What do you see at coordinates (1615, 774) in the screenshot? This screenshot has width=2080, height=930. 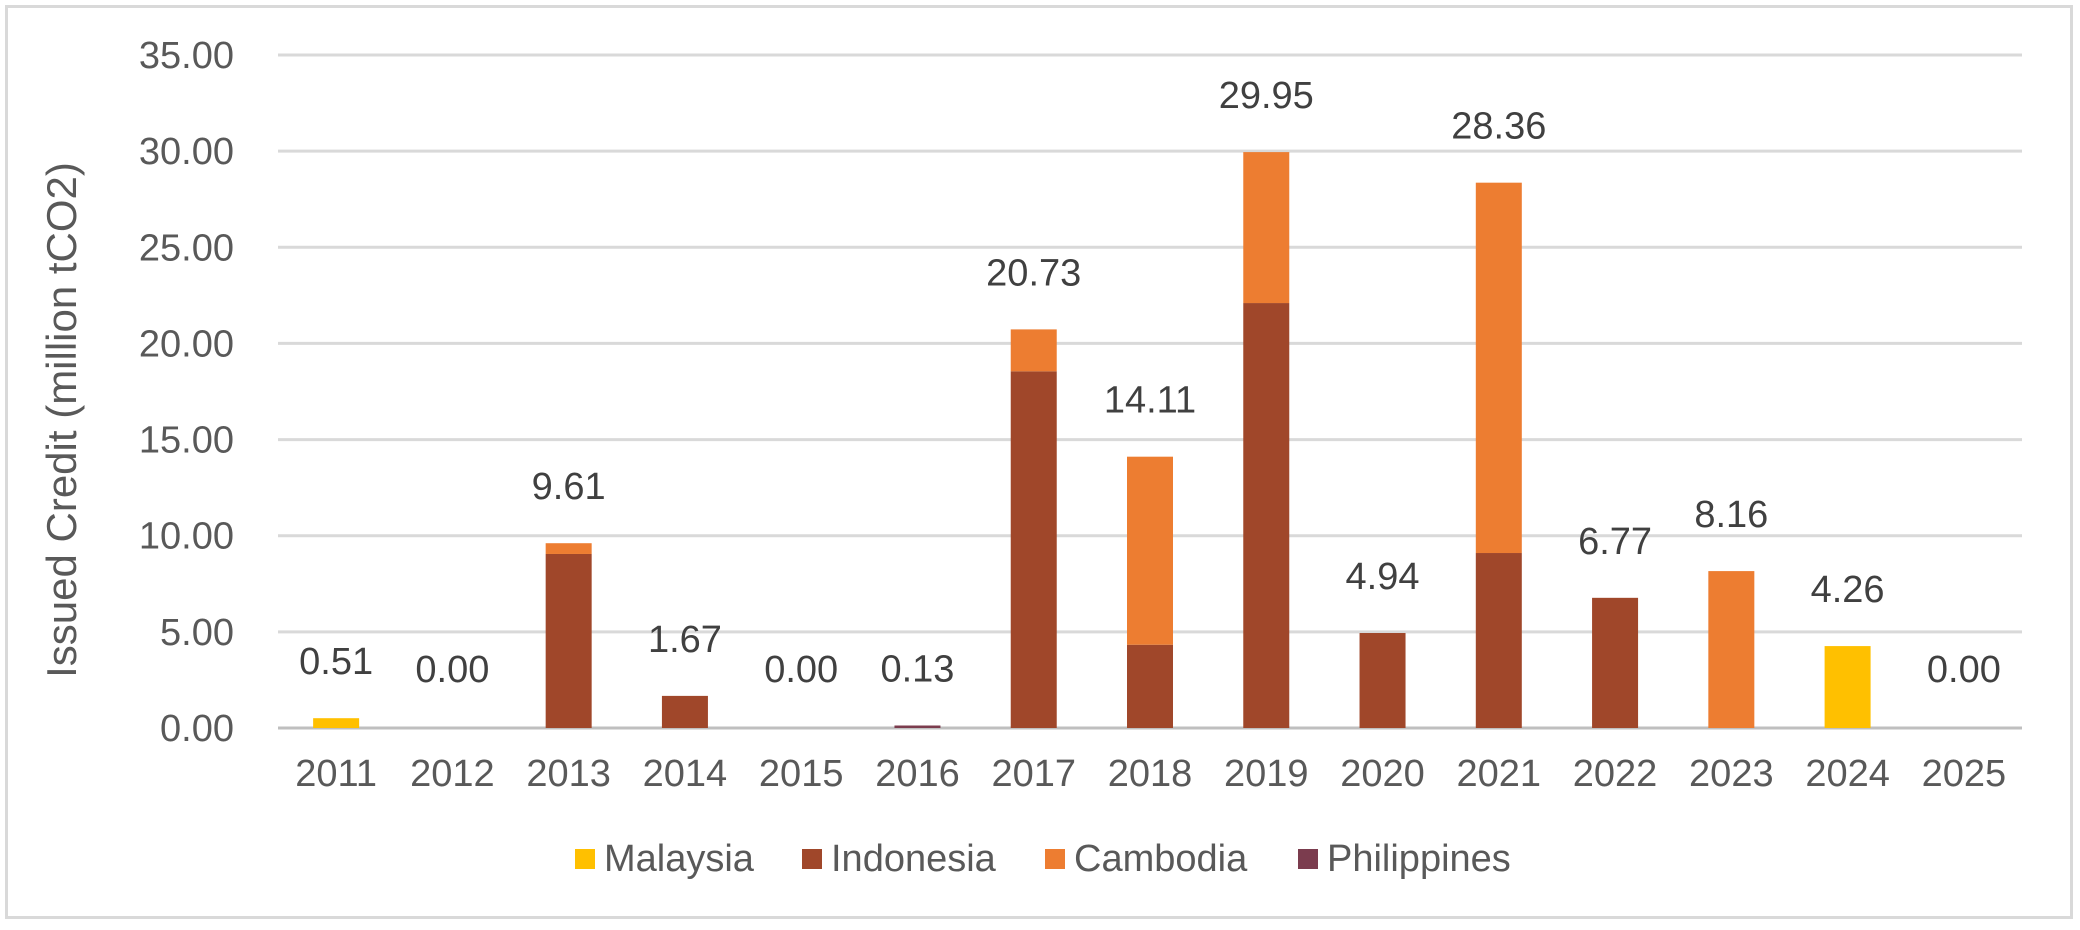 I see `x-tick-label: 2022` at bounding box center [1615, 774].